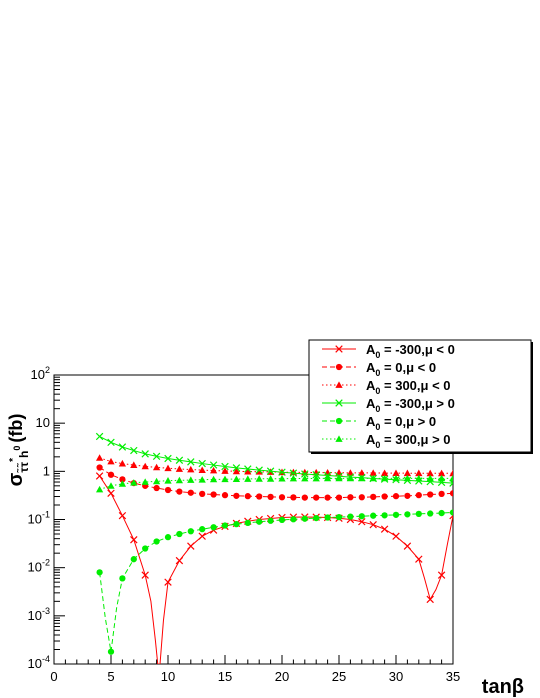  I want to click on legend-entry-1: A0 = -300,μ < 0, so click(388, 351).